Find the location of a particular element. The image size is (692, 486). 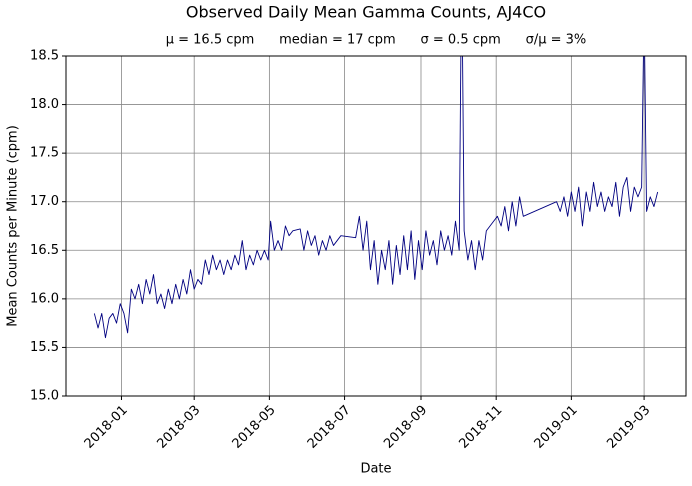

x-tick-label: 2018-01 is located at coordinates (106, 427).